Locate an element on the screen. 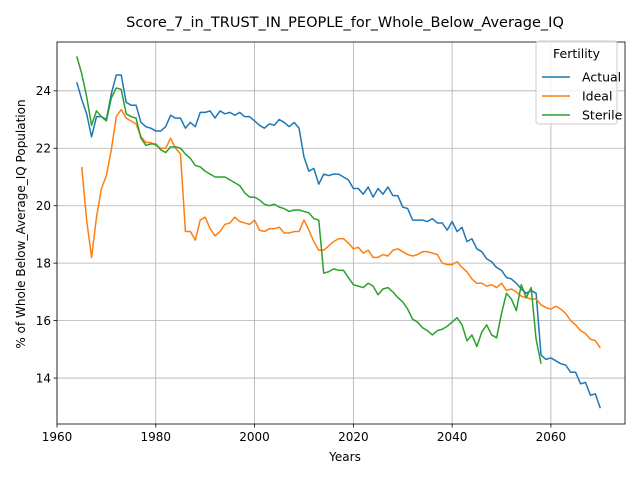  legend-box is located at coordinates (576, 82).